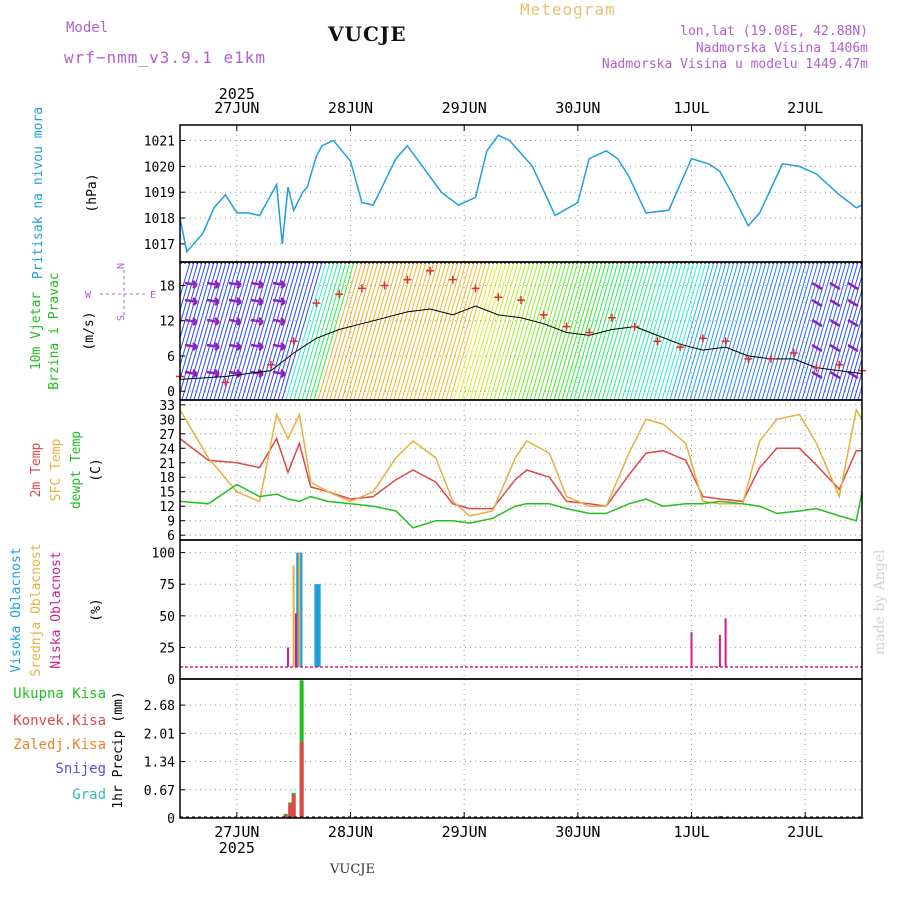  Describe the element at coordinates (167, 449) in the screenshot. I see `y-tick-label: 24` at that location.